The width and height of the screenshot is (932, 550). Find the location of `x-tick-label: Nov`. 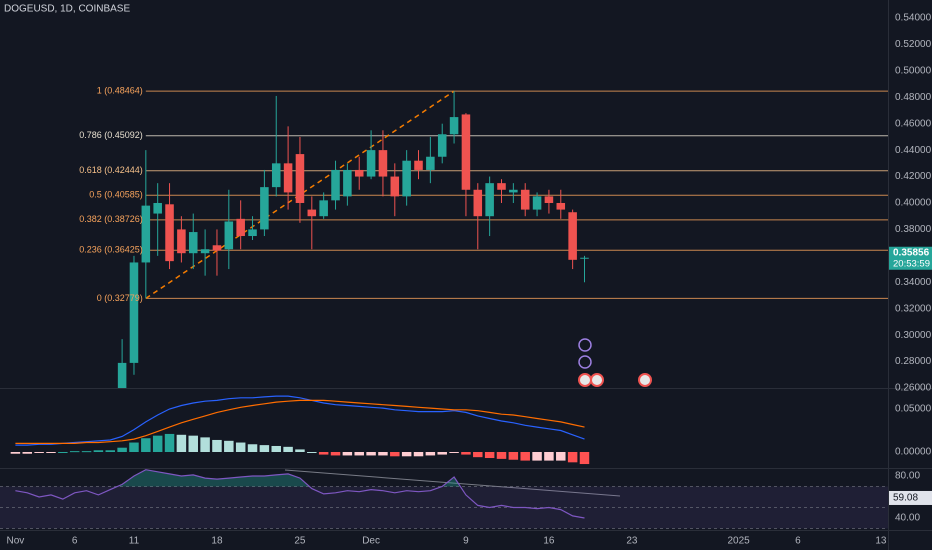

x-tick-label: Nov is located at coordinates (16, 541).